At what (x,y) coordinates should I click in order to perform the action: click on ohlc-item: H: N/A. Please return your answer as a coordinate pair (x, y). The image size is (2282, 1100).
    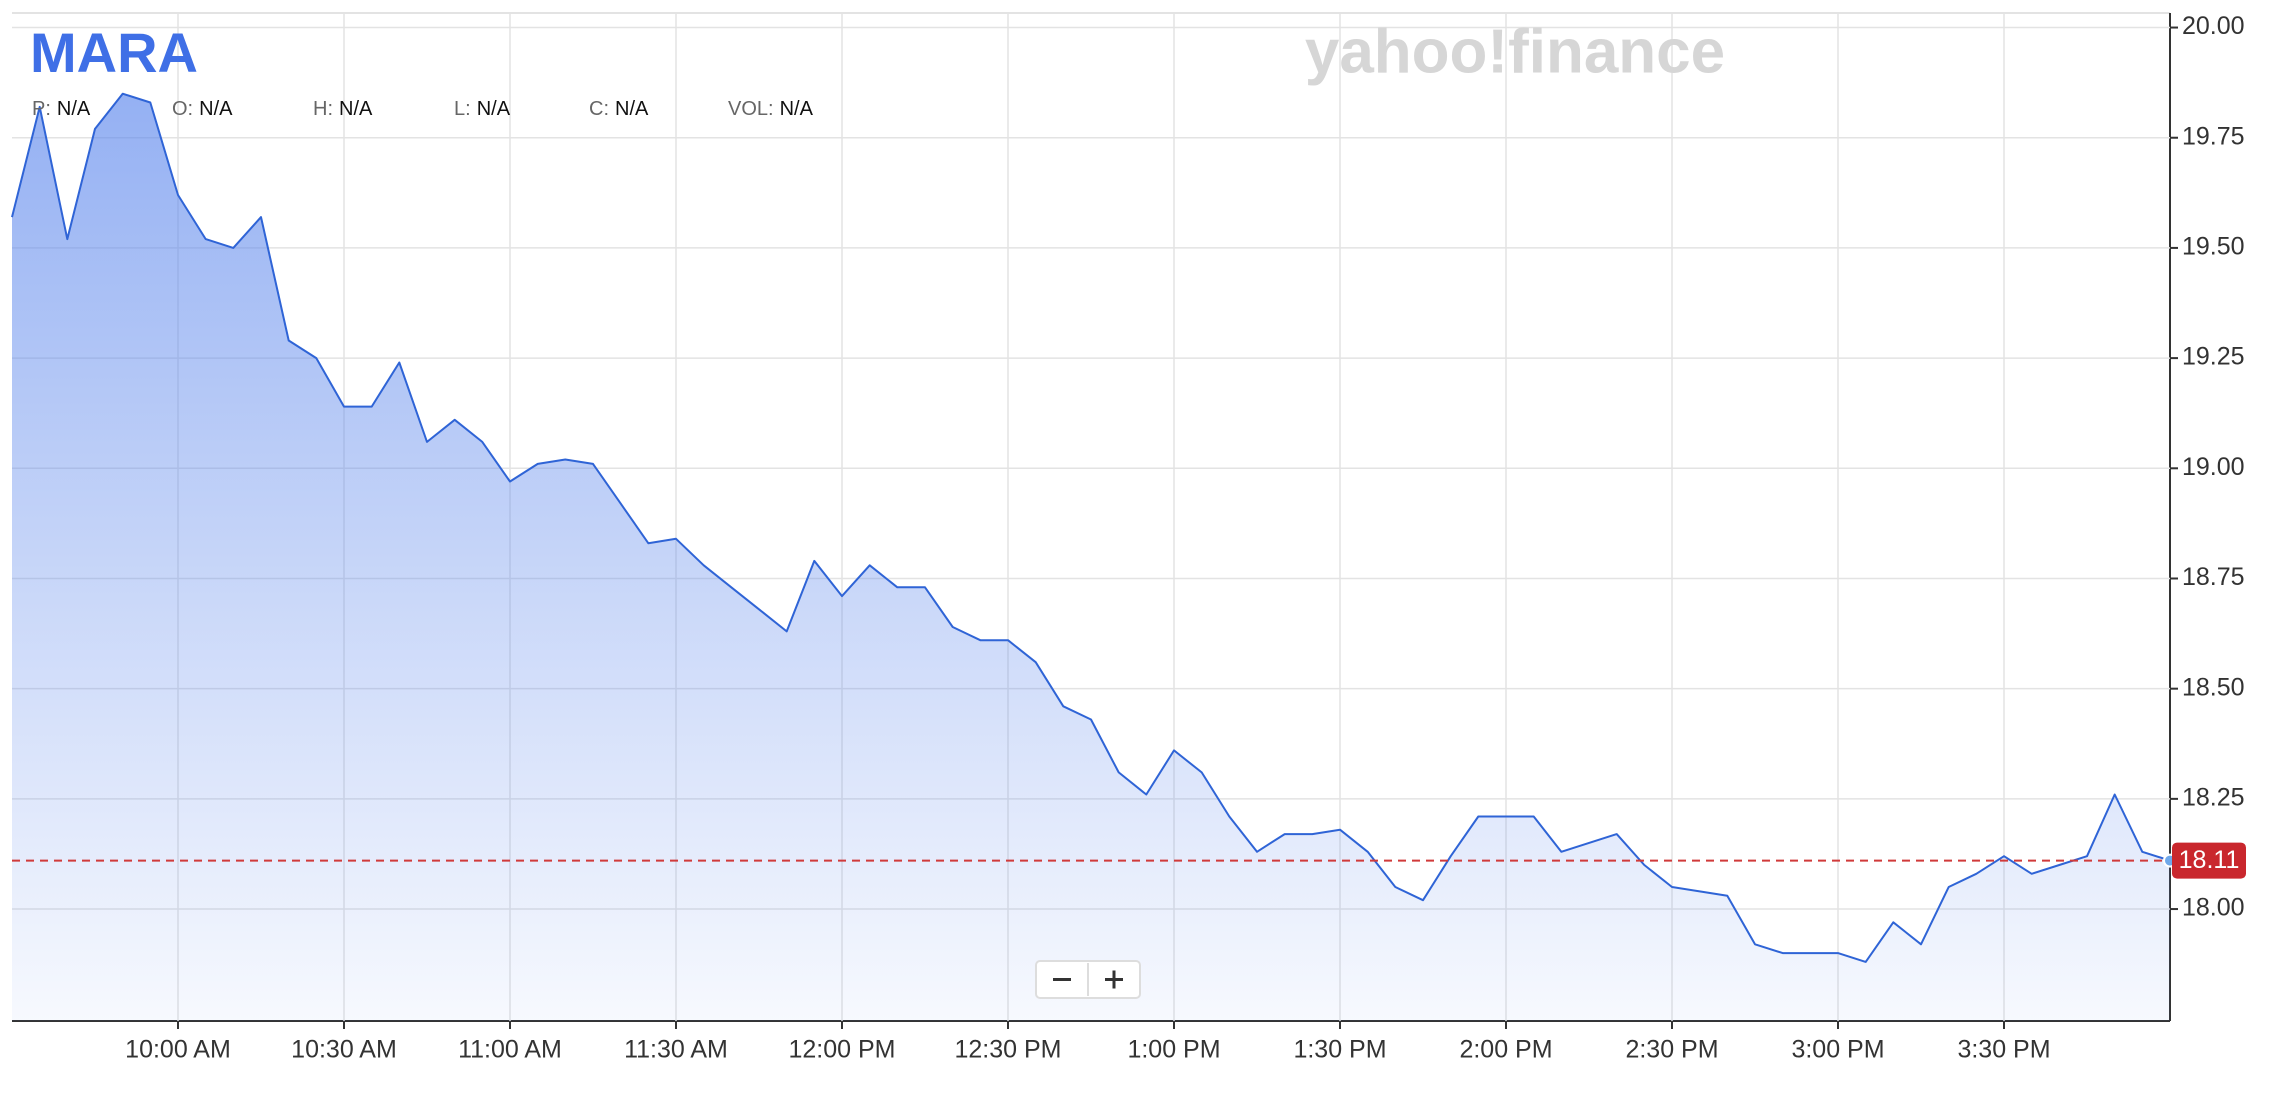
    Looking at the image, I should click on (343, 109).